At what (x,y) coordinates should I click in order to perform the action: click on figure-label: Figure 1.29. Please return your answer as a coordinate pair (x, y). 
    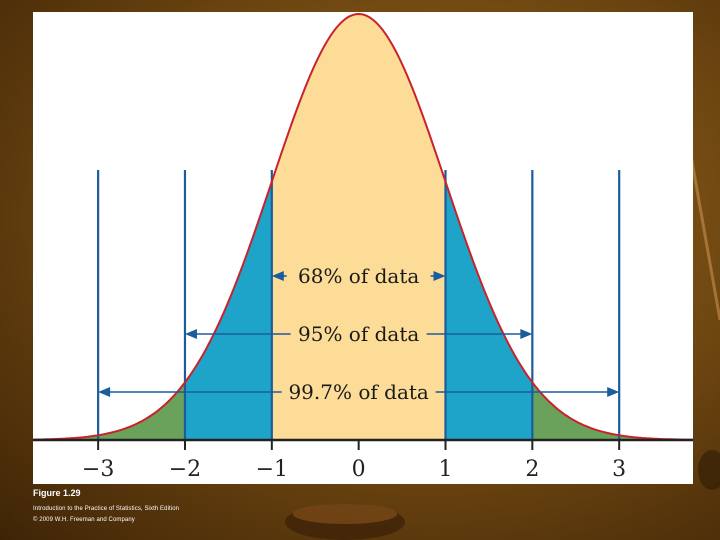
    Looking at the image, I should click on (57, 493).